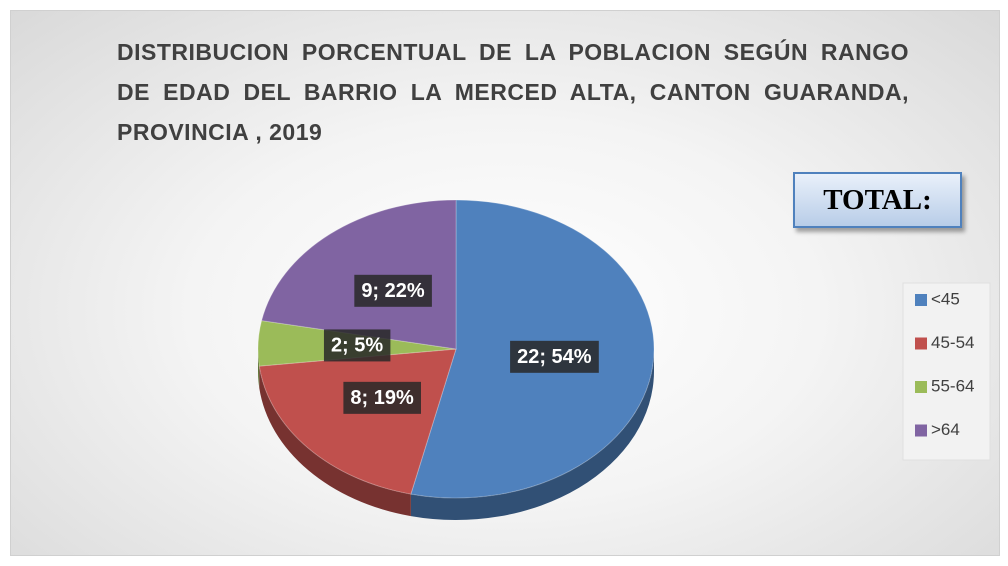 The image size is (1008, 566). I want to click on data-label: 2; 5%, so click(357, 345).